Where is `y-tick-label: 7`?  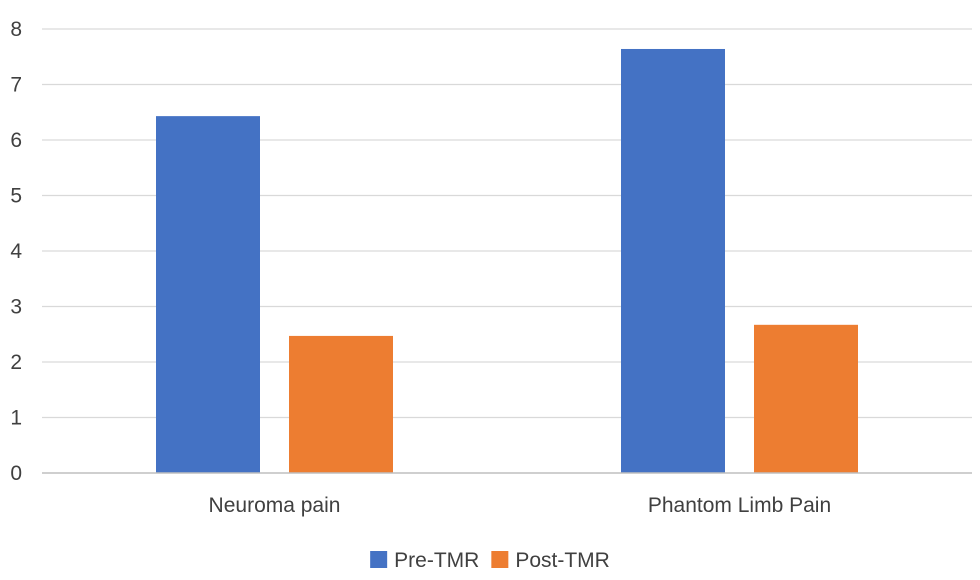
y-tick-label: 7 is located at coordinates (16, 85).